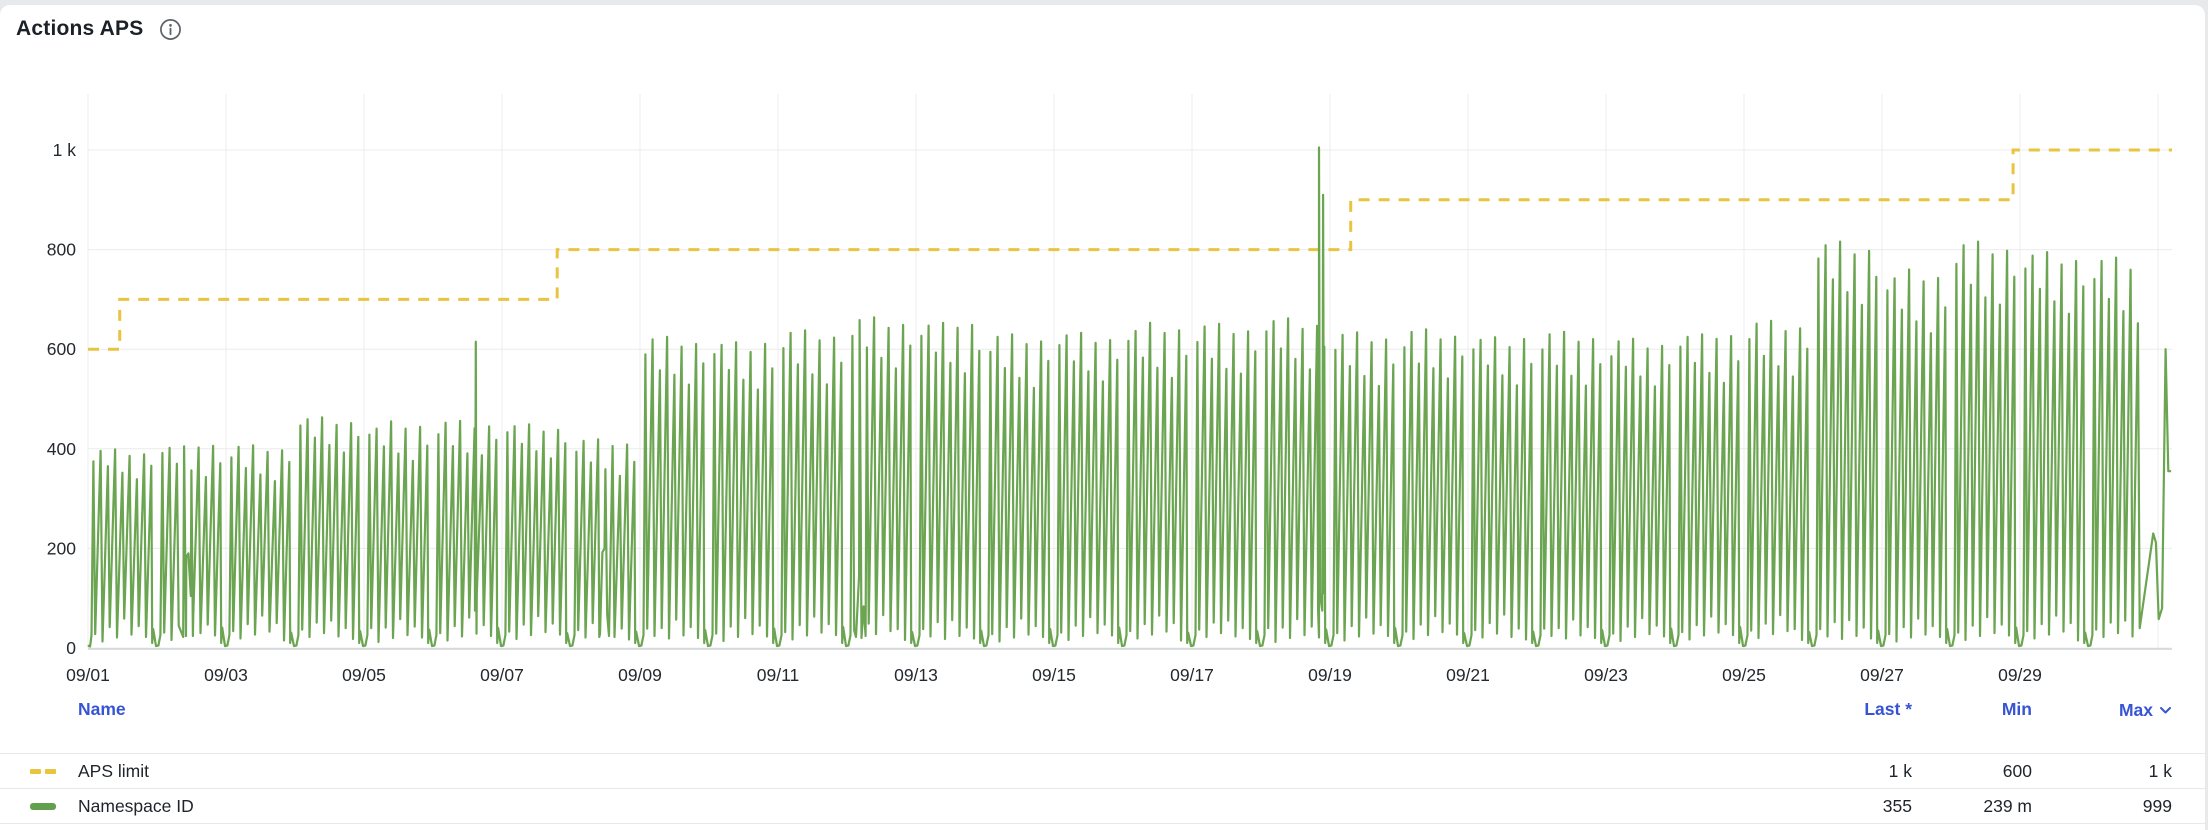 The height and width of the screenshot is (830, 2208). I want to click on x-tick-label: 09/25, so click(1744, 675).